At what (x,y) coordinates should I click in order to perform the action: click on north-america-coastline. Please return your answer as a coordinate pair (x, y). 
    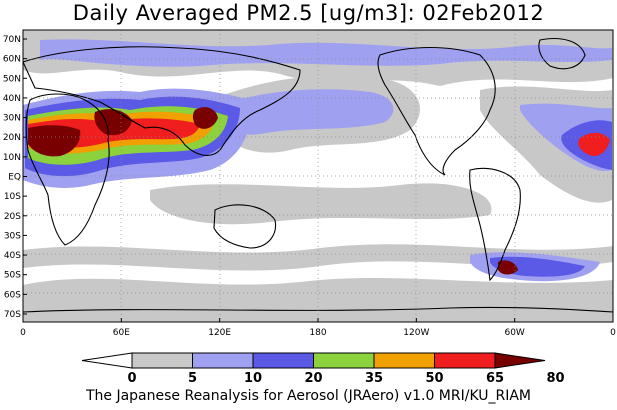
    Looking at the image, I should click on (436, 111).